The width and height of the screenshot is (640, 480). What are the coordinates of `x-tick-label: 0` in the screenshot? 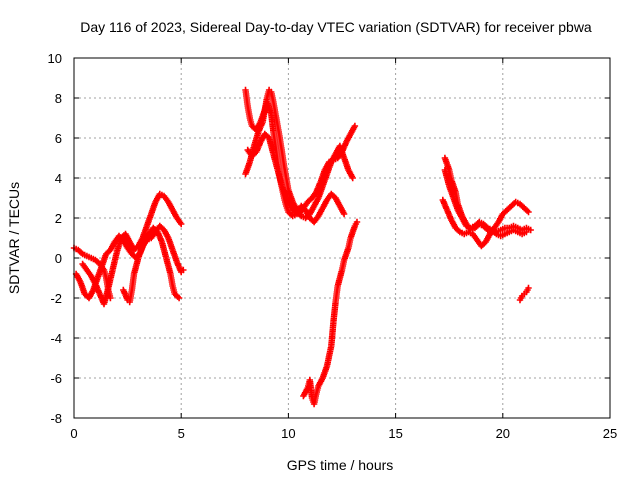 It's located at (73, 433).